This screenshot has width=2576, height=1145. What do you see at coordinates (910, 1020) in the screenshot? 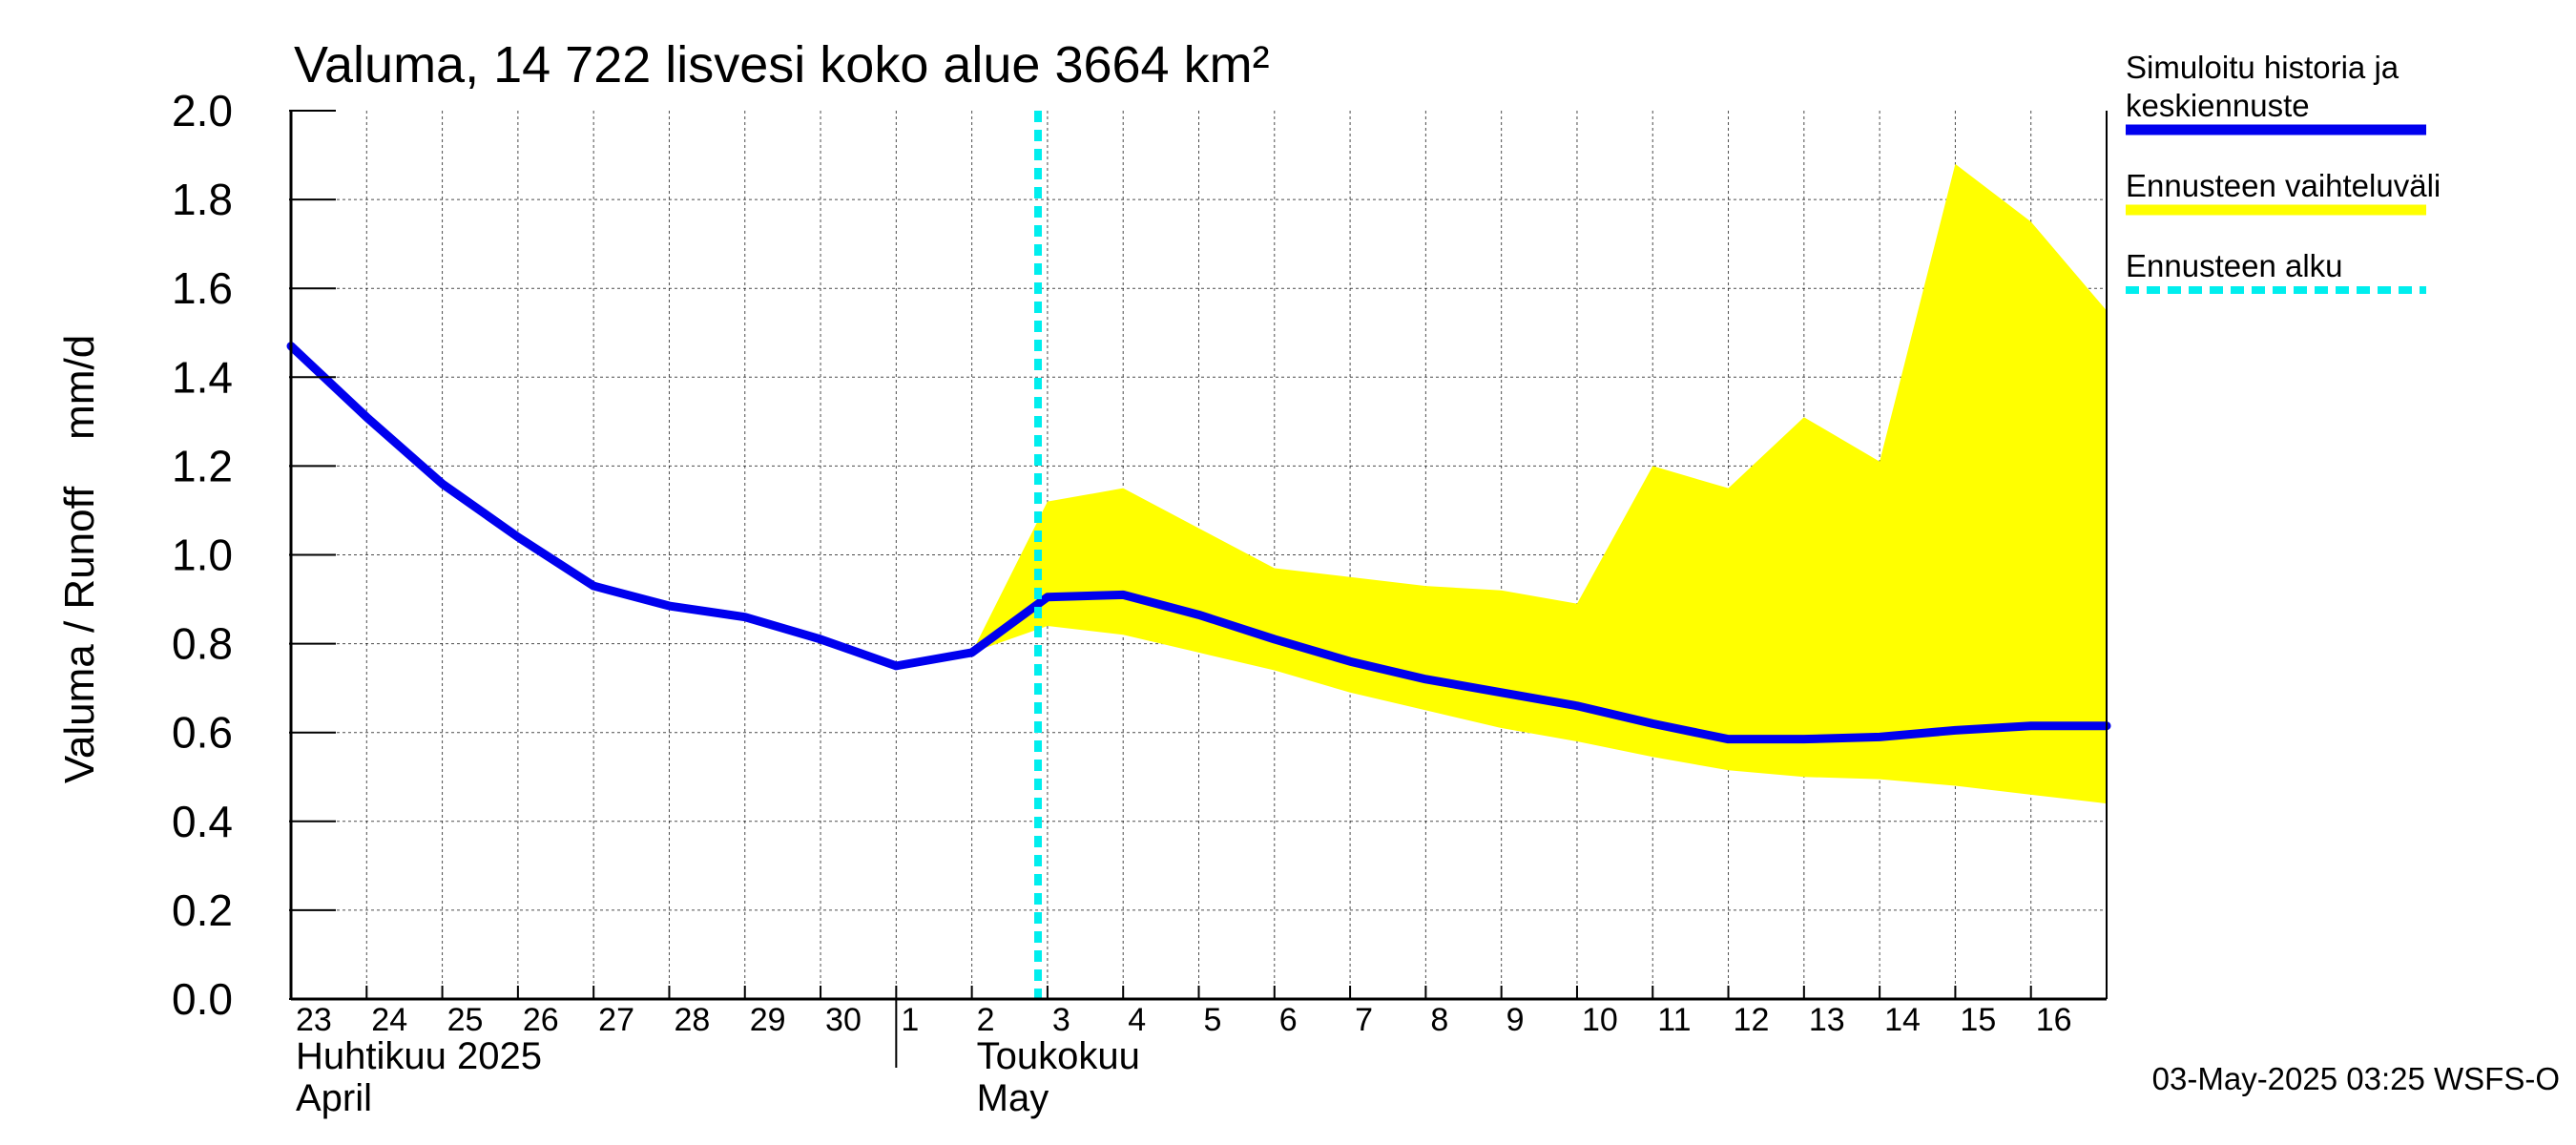
I see `x-tick-label: 1` at bounding box center [910, 1020].